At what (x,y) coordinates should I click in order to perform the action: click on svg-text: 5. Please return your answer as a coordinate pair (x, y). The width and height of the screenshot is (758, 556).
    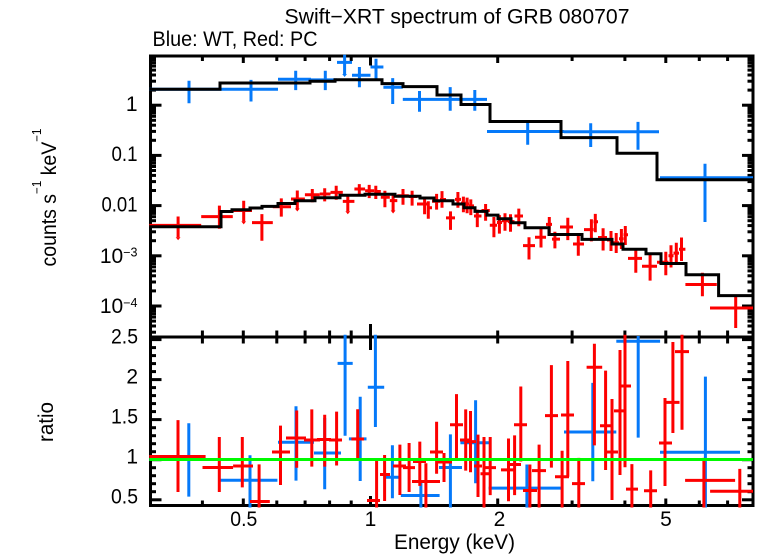
    Looking at the image, I should click on (666, 519).